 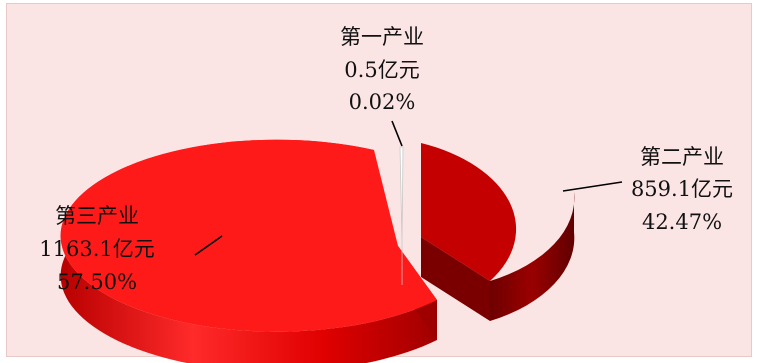 I want to click on label-first-industry-name: 第一产业, so click(x=382, y=37).